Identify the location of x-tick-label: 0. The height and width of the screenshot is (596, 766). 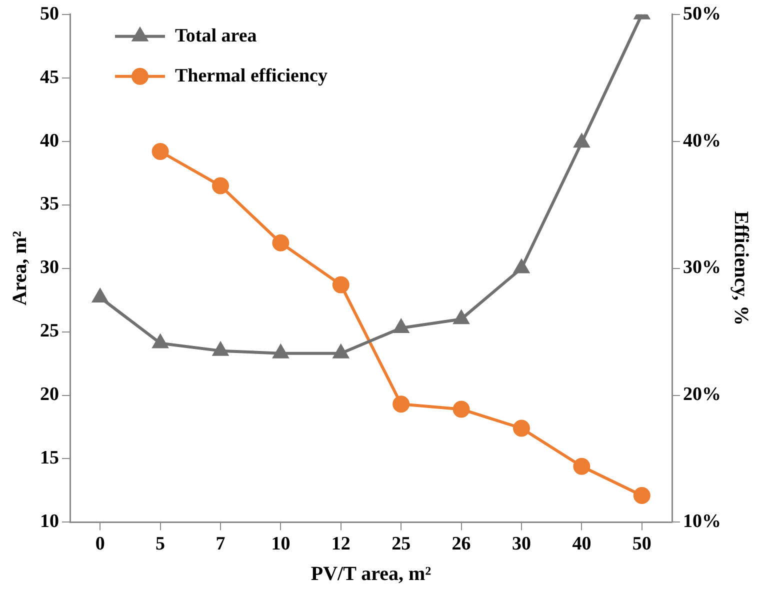
(100, 544).